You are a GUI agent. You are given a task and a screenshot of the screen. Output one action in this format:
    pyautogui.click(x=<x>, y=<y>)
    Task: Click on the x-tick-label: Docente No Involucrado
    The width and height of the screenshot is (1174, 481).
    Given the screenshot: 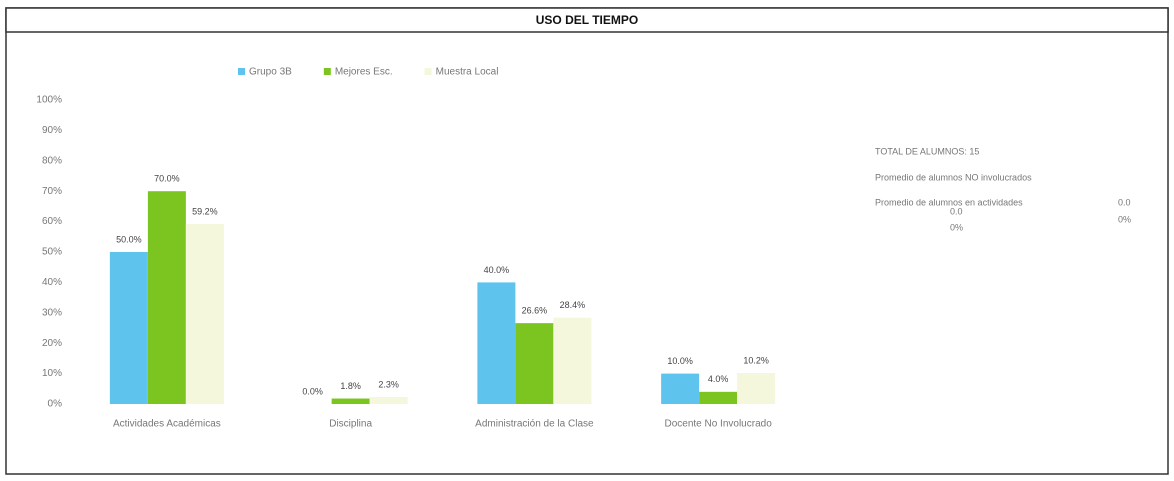 What is the action you would take?
    pyautogui.click(x=718, y=424)
    